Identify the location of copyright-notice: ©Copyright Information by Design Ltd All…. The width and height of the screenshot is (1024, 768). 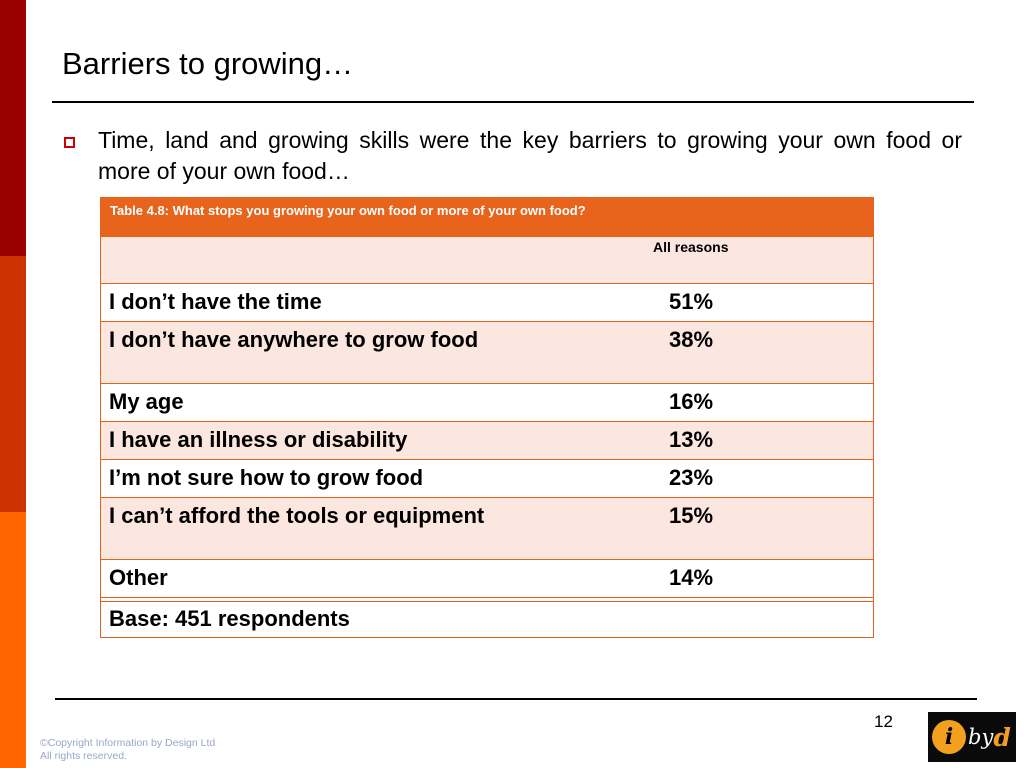
(127, 750).